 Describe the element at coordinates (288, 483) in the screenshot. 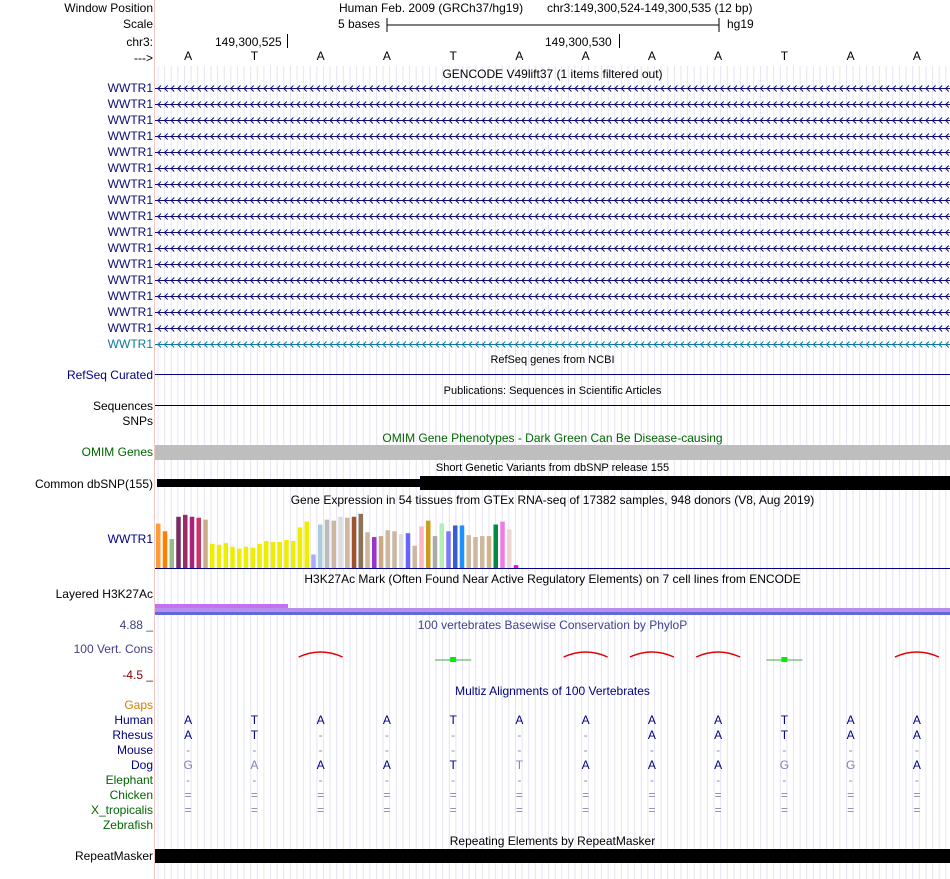

I see `dbsnp-bar-left` at that location.